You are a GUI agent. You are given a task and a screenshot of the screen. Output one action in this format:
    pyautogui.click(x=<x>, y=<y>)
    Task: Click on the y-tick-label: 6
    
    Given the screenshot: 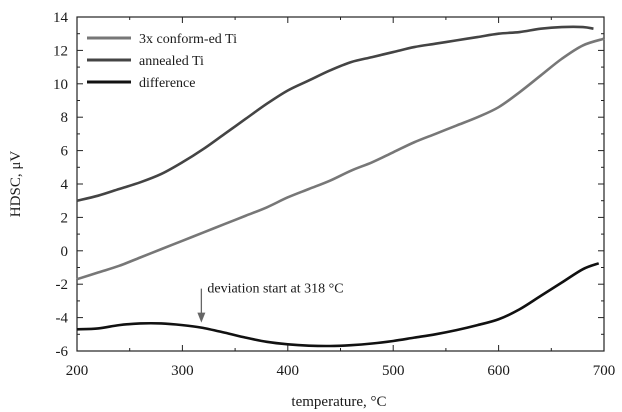 What is the action you would take?
    pyautogui.click(x=65, y=152)
    